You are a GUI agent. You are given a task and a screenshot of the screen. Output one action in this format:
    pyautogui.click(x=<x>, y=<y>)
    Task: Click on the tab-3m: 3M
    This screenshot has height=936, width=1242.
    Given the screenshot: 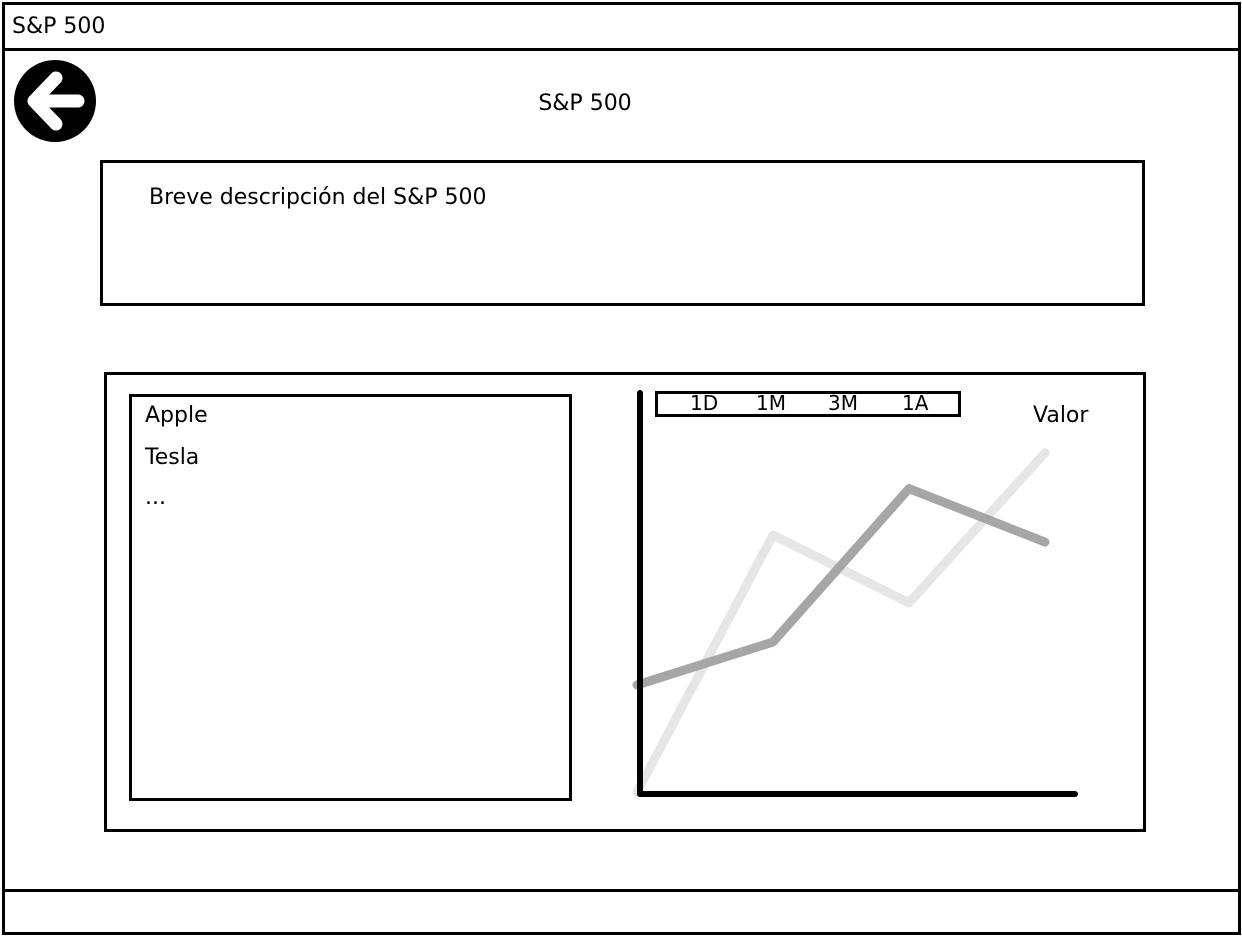 What is the action you would take?
    pyautogui.click(x=843, y=403)
    